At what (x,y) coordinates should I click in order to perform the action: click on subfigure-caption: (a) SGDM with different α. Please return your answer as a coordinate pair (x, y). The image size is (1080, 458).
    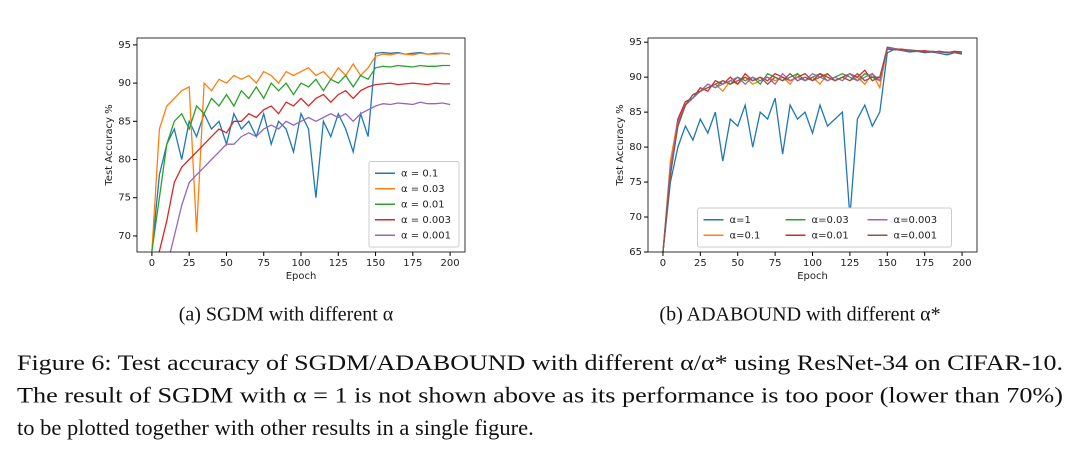
    Looking at the image, I should click on (286, 315).